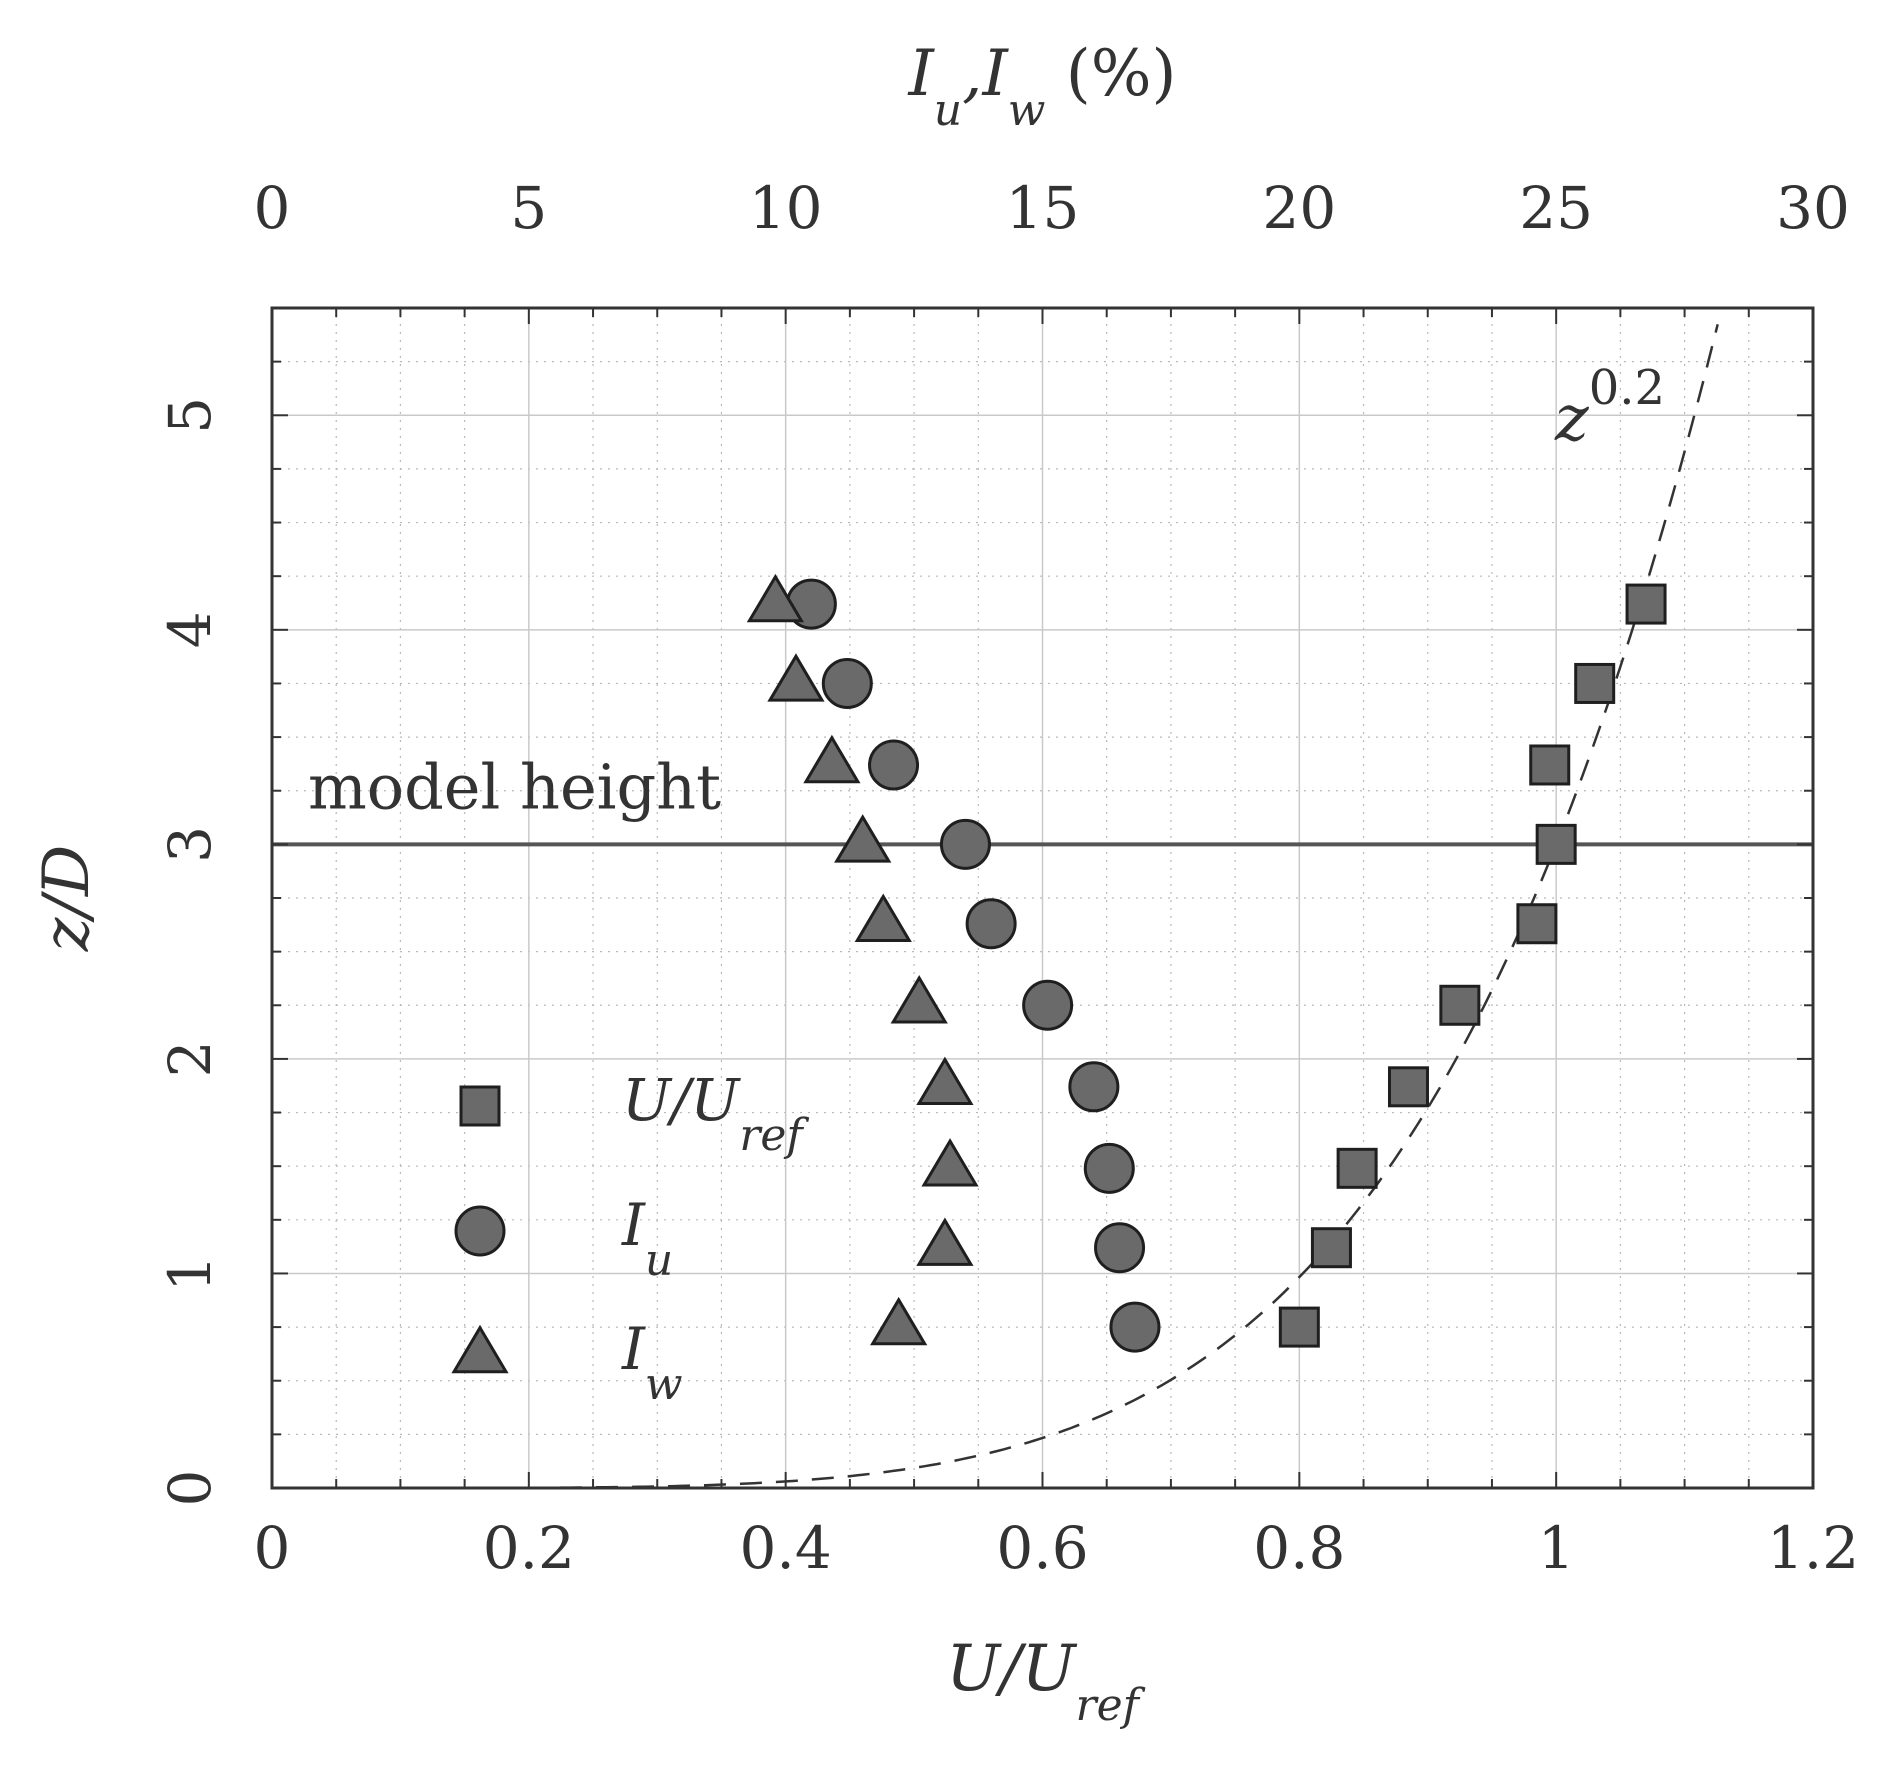 The height and width of the screenshot is (1771, 1883). Describe the element at coordinates (1572, 419) in the screenshot. I see `fit-curve-label-base: z` at that location.